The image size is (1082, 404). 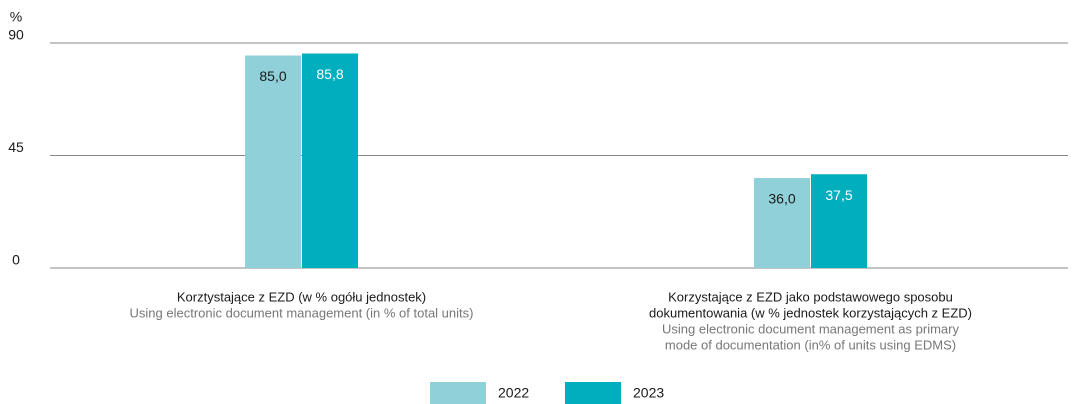 What do you see at coordinates (781, 199) in the screenshot?
I see `value-label: 36,0` at bounding box center [781, 199].